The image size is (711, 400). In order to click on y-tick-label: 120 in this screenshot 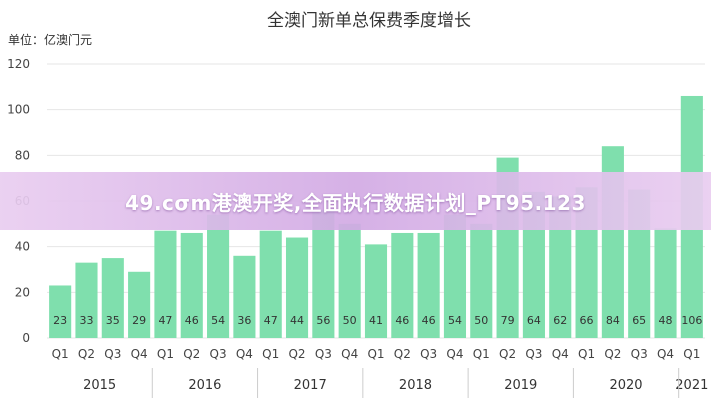, I will do `click(18, 64)`.